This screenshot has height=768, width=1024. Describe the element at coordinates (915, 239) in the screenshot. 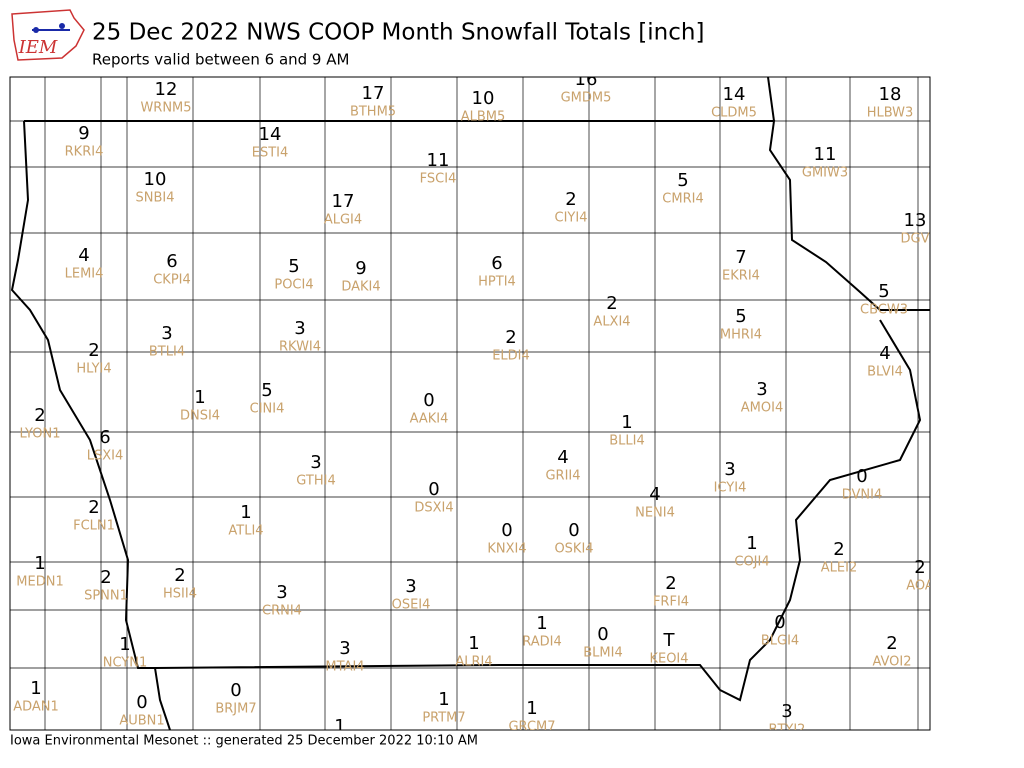

I see `station-id: DGV` at that location.